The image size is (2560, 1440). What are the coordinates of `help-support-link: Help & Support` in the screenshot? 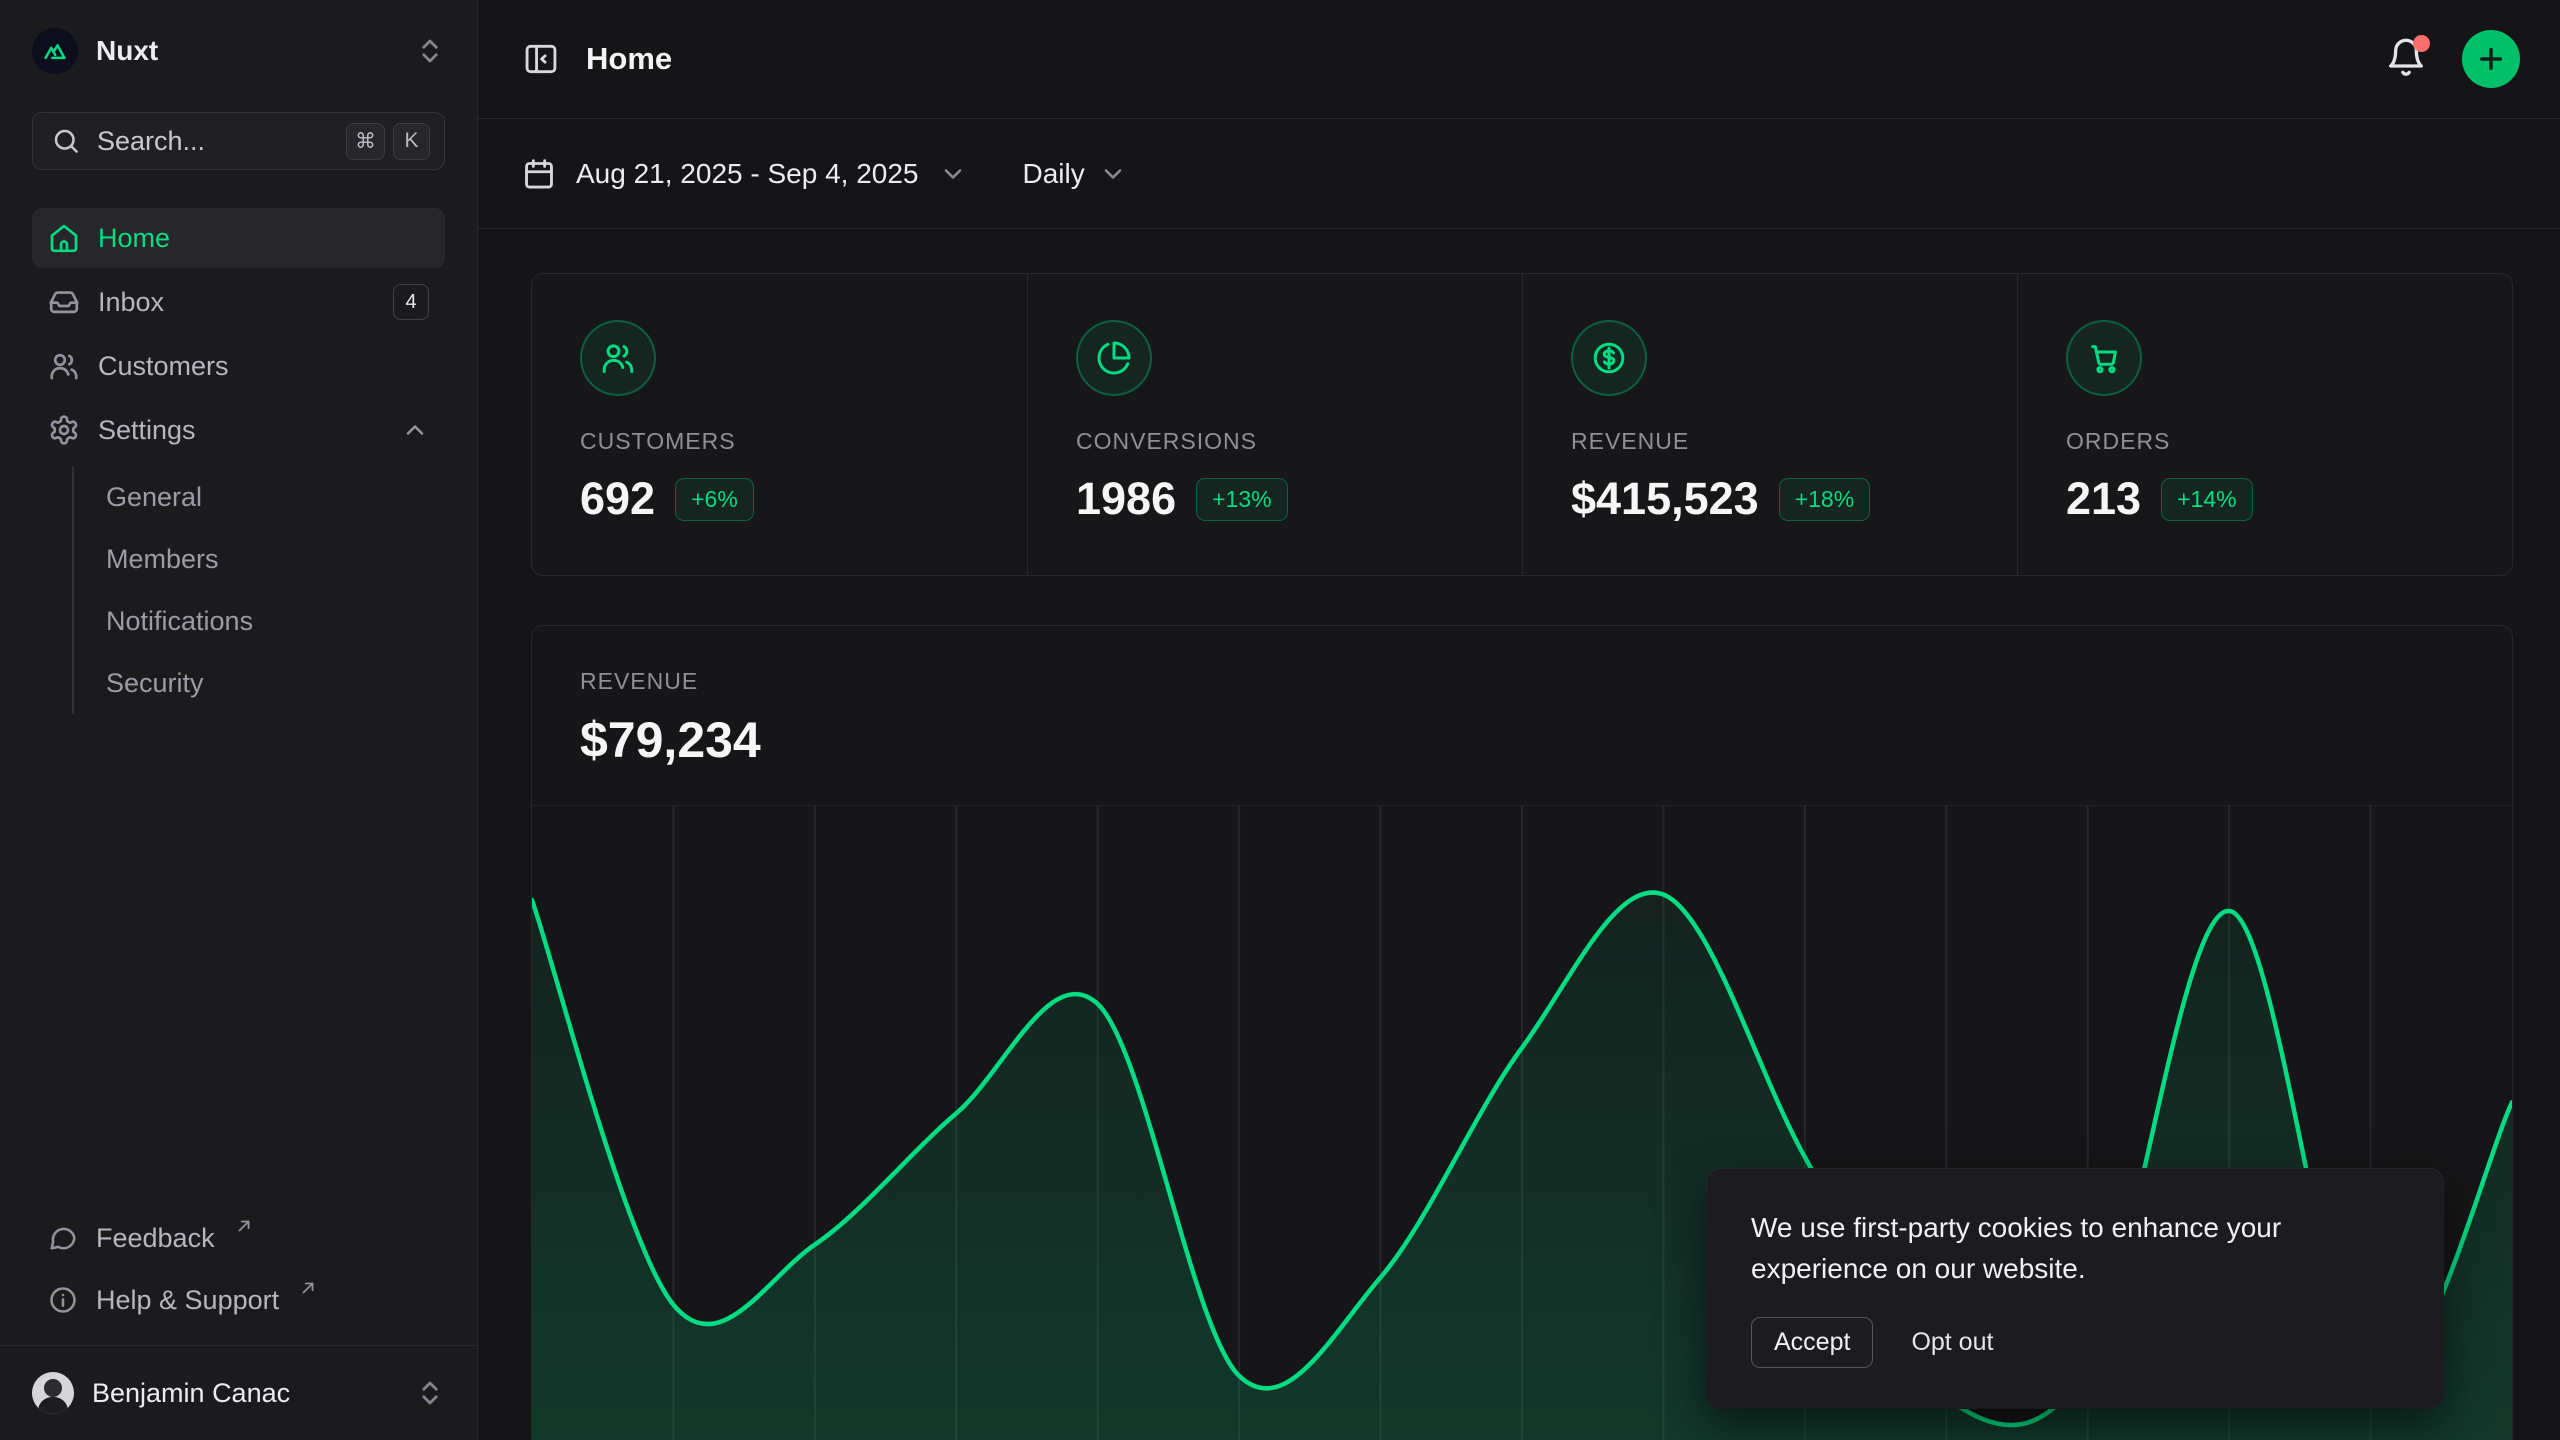 It's located at (238, 1300).